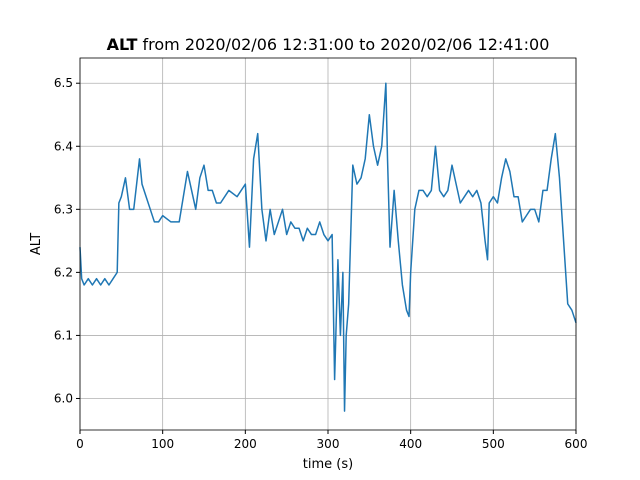 The height and width of the screenshot is (480, 640). Describe the element at coordinates (63, 398) in the screenshot. I see `y-tick-label: 6.0` at that location.